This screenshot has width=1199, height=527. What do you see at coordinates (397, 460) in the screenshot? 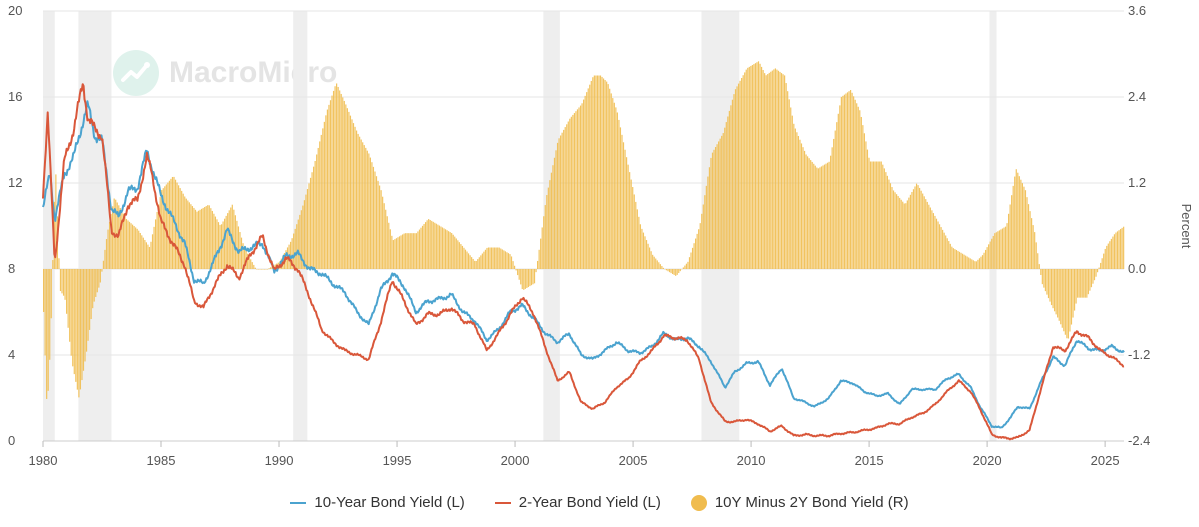
I see `x-tick-label: 1995` at bounding box center [397, 460].